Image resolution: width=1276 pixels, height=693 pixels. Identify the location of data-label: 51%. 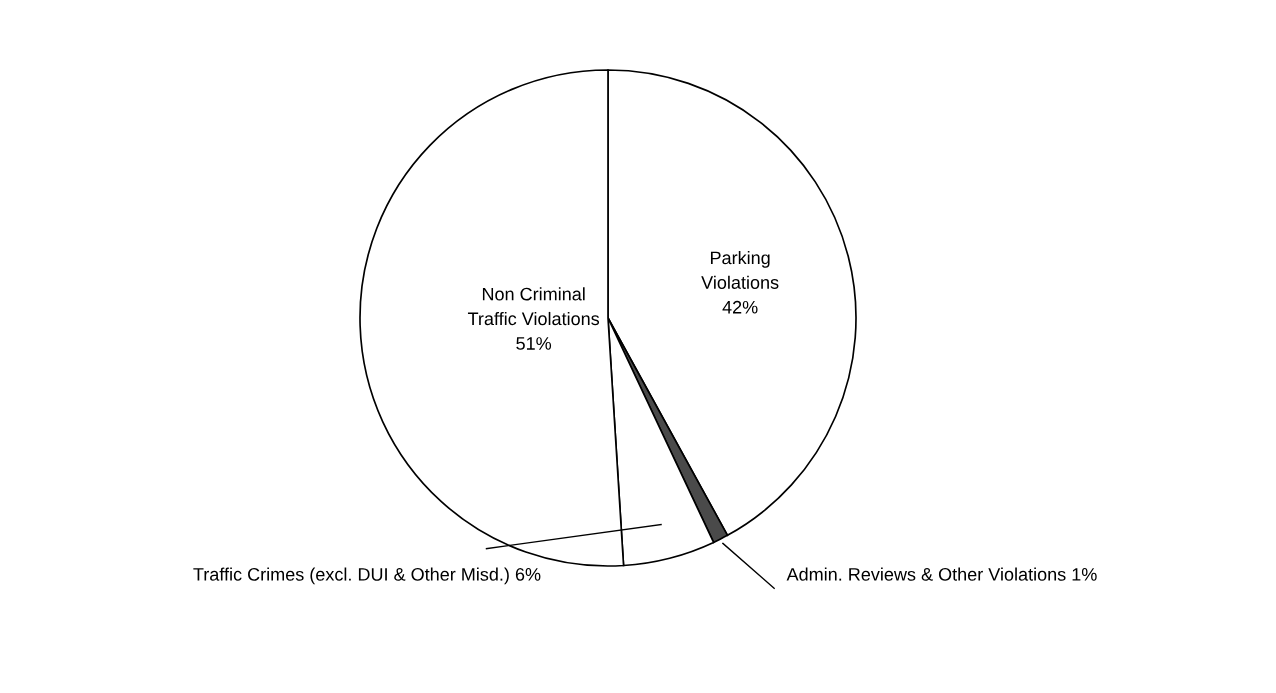
(534, 343).